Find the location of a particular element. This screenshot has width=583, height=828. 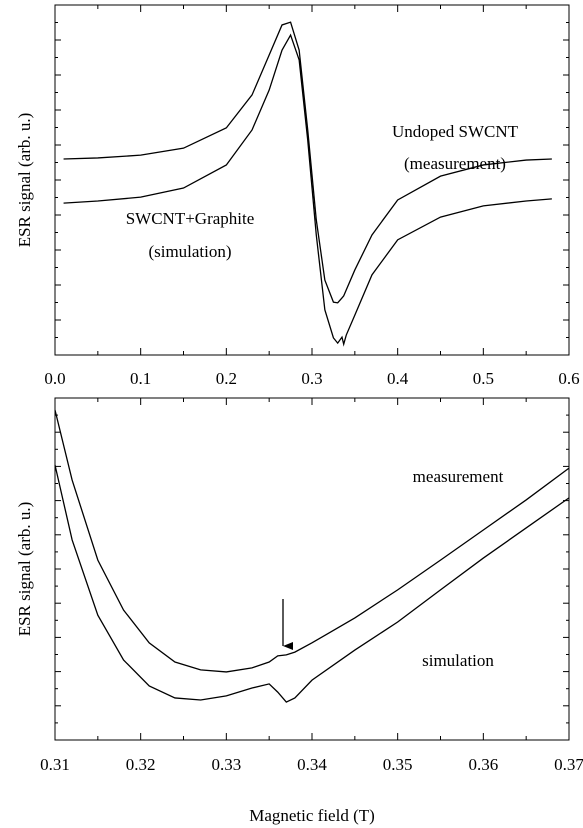

x-tick-label: 0.36 is located at coordinates (483, 764).